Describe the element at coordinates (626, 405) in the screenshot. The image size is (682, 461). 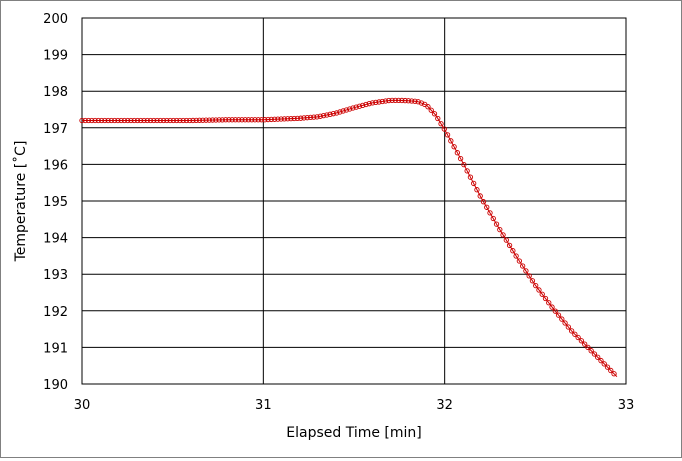
I see `x-tick-label: 33` at that location.